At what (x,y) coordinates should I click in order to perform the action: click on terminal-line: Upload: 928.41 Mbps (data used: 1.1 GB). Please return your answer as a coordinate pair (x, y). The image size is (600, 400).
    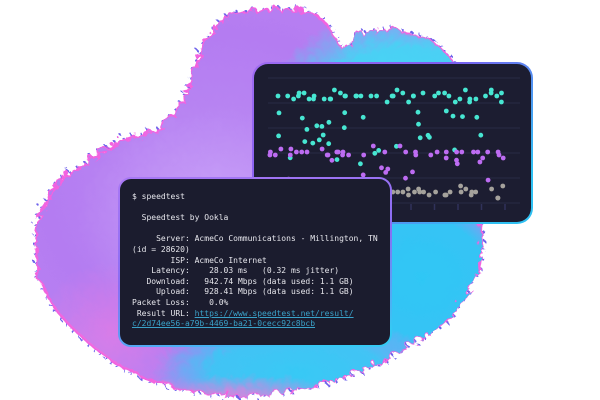
    Looking at the image, I should click on (261, 292).